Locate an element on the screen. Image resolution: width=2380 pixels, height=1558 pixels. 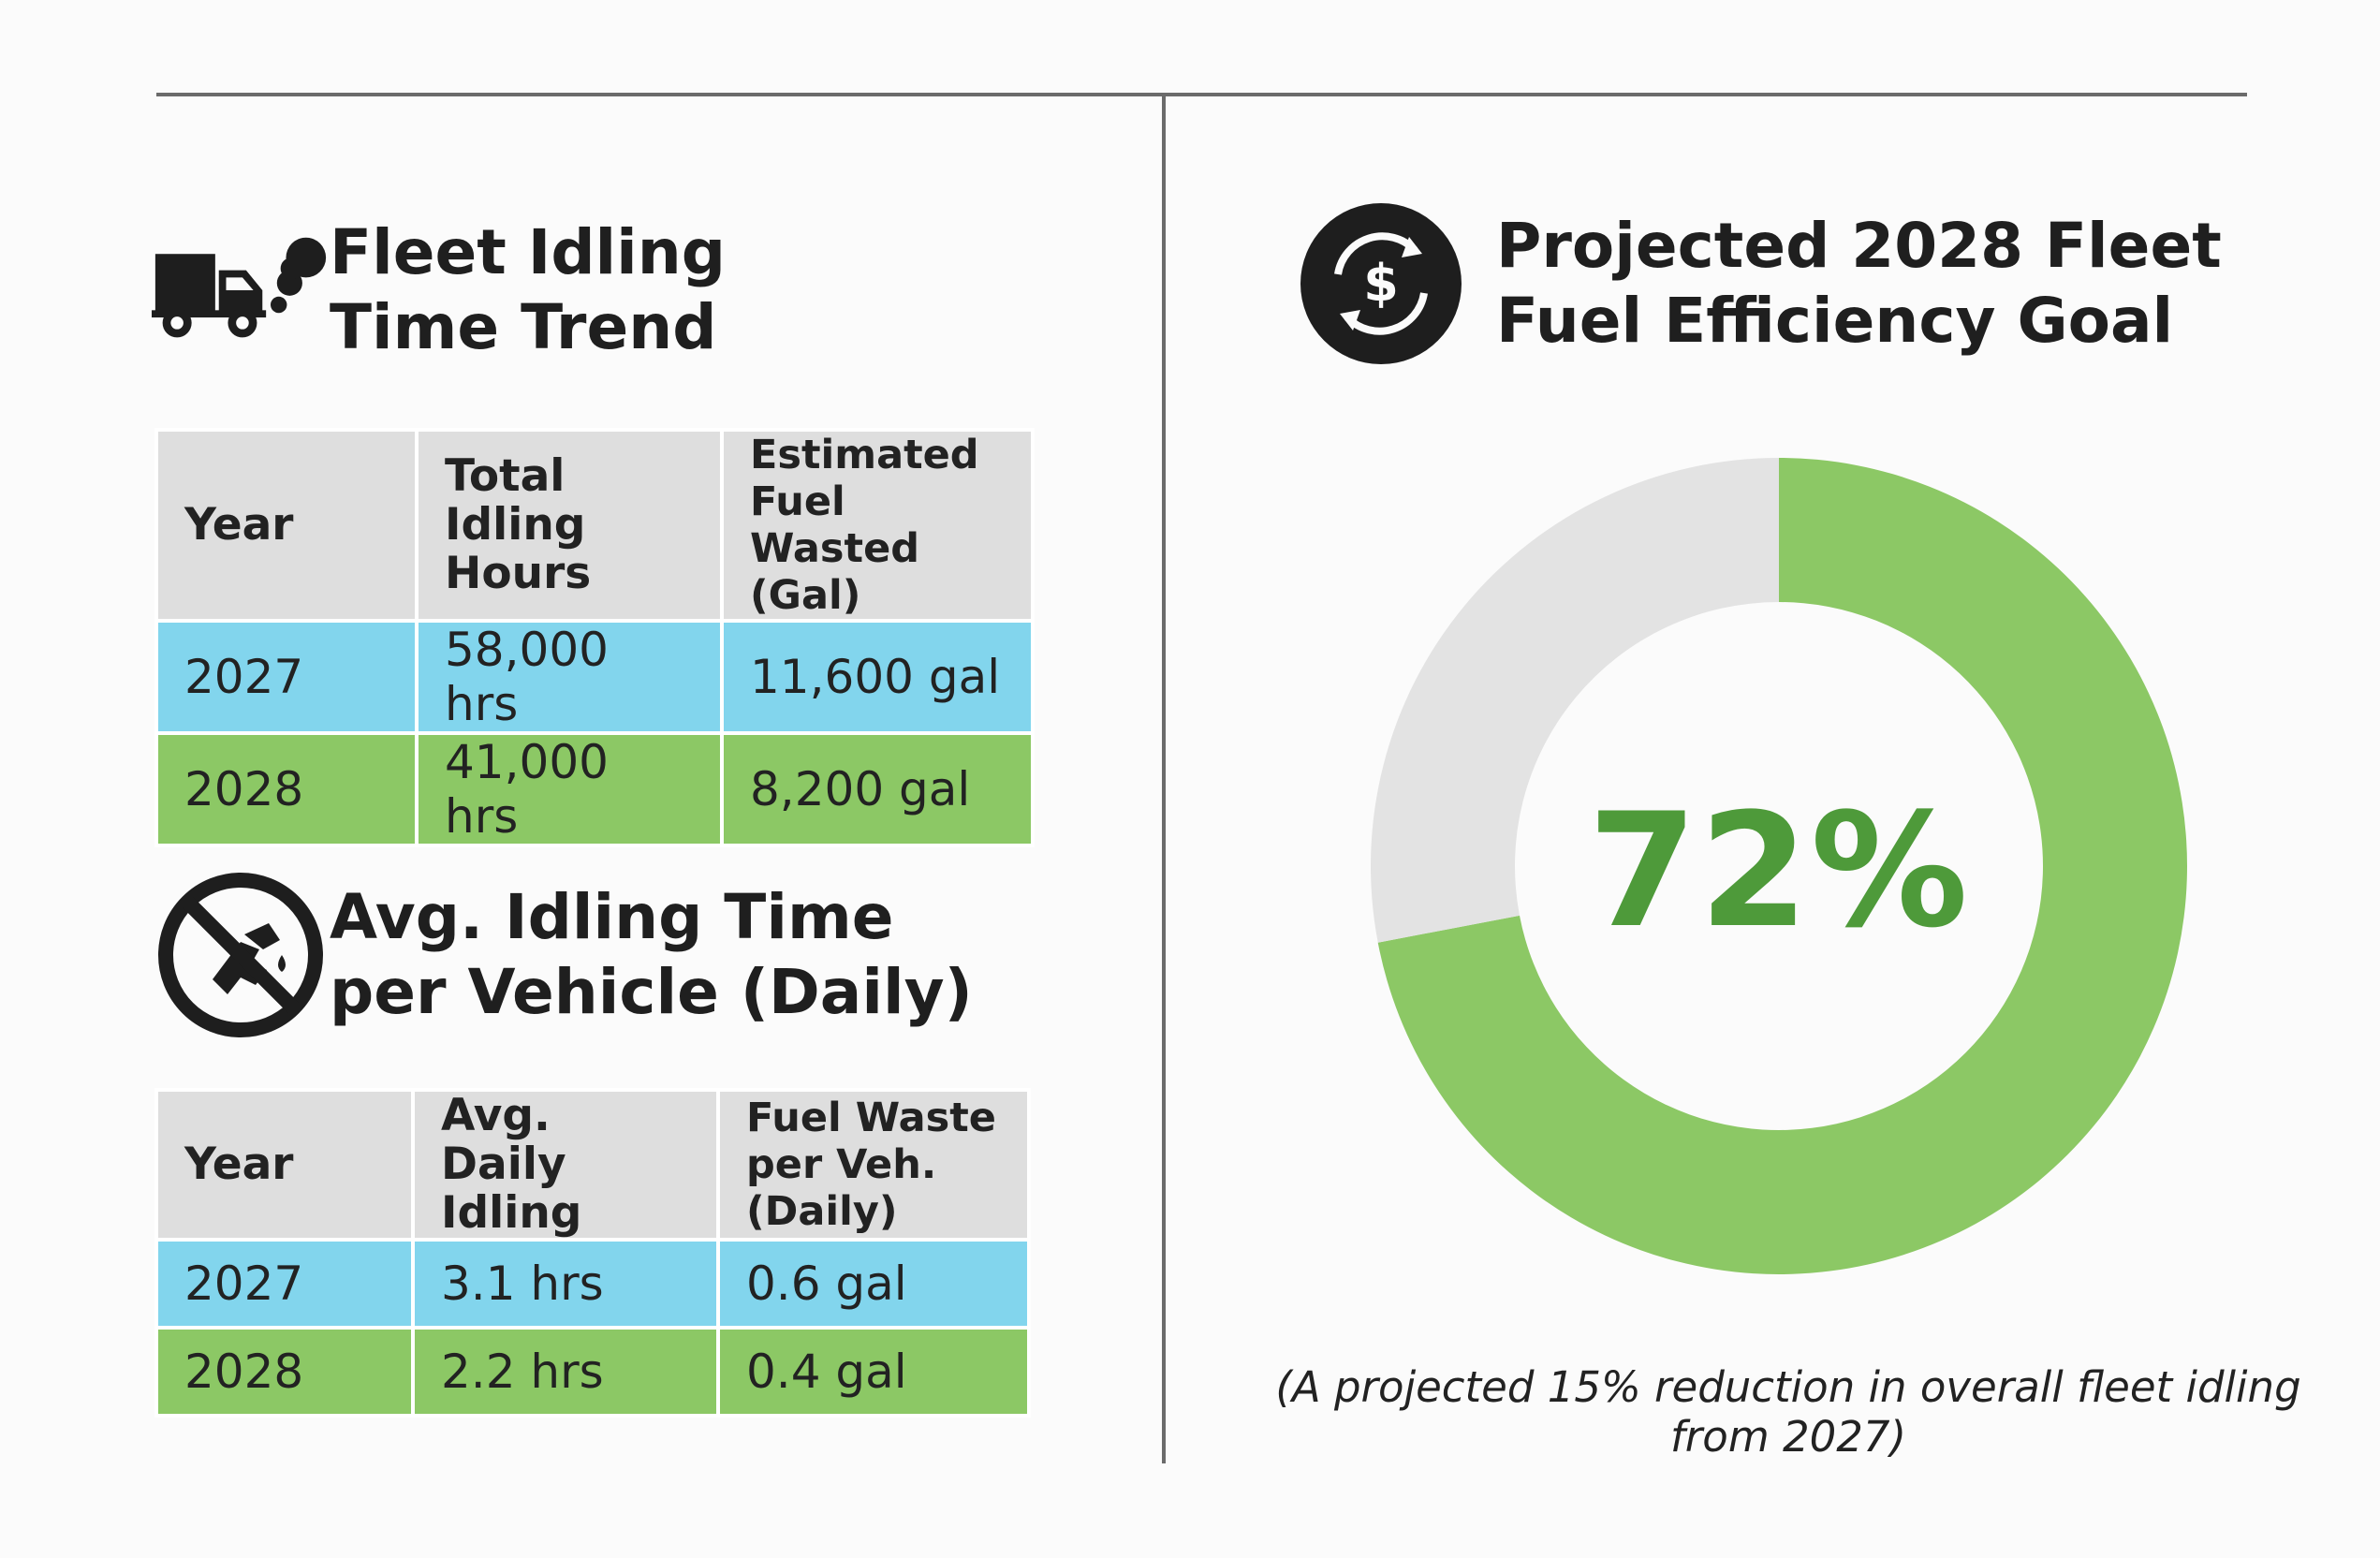
cell-fuel: 0.4 gal is located at coordinates (873, 1372).